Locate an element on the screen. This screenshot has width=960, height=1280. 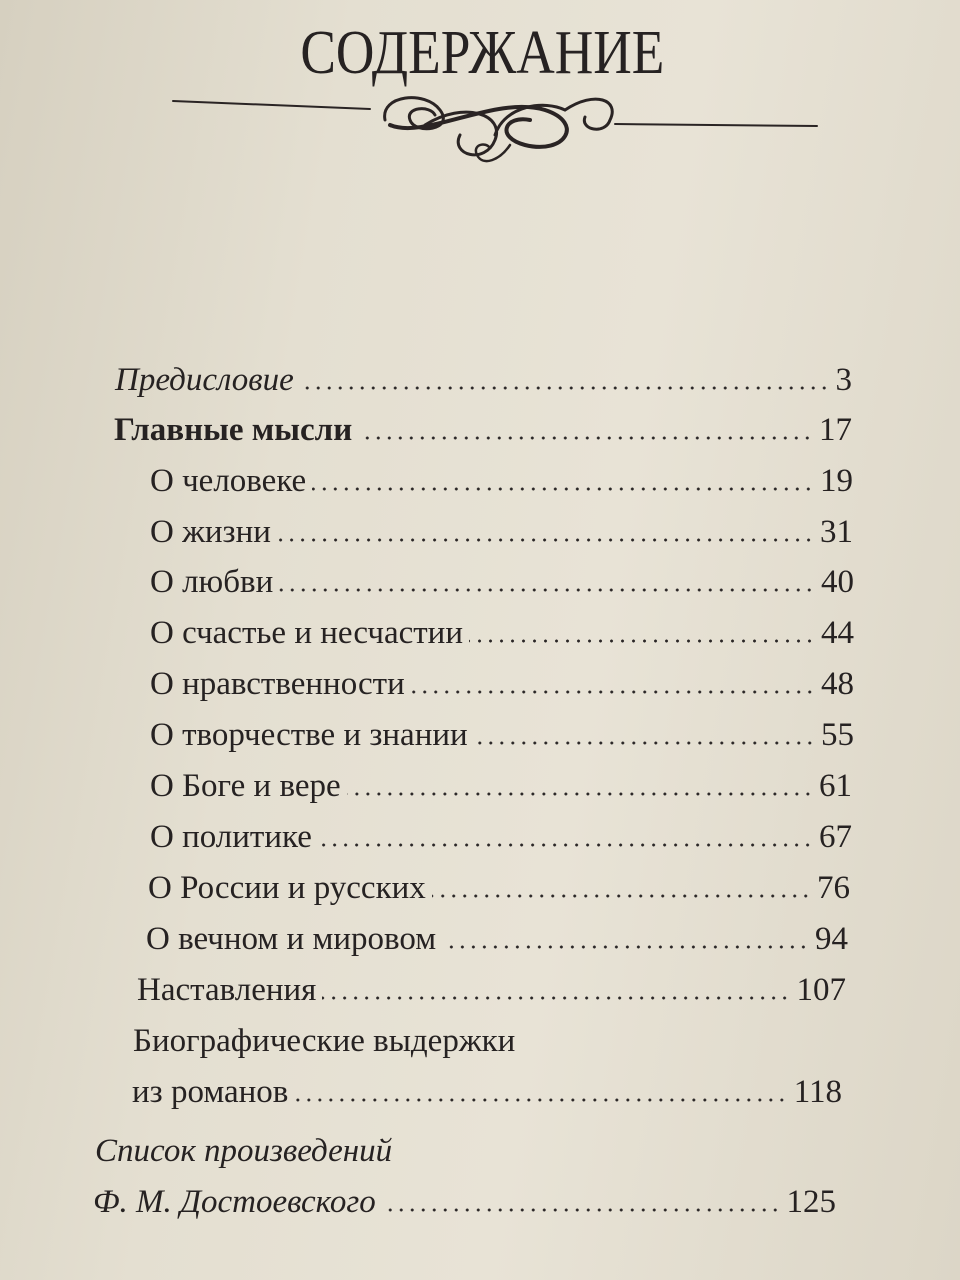
toc-entry-label: Биографические выдержки is located at coordinates (324, 1041).